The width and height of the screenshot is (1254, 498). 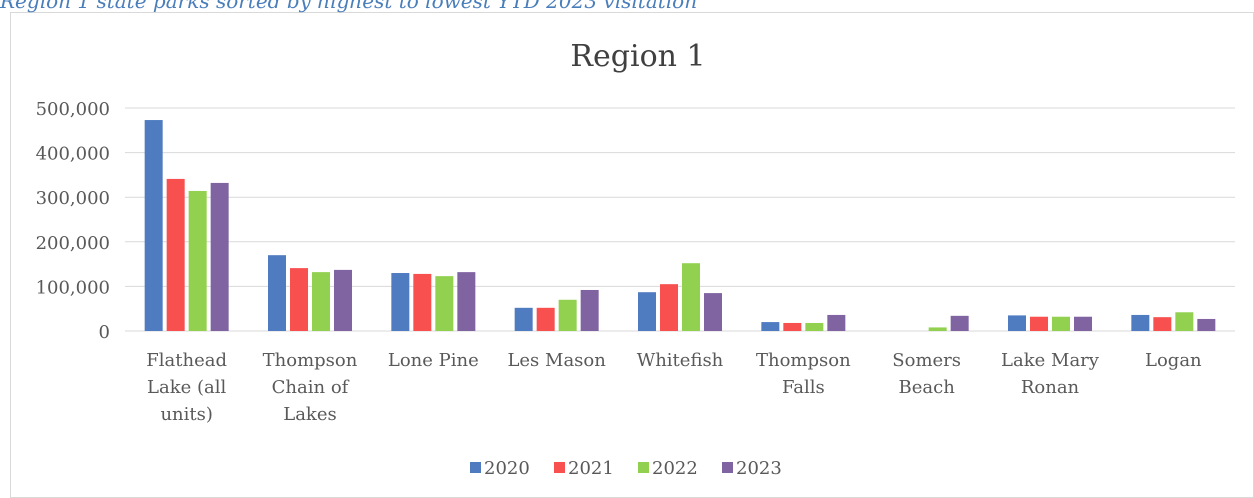 I want to click on x-tick-label: Les Mason, so click(x=556, y=360).